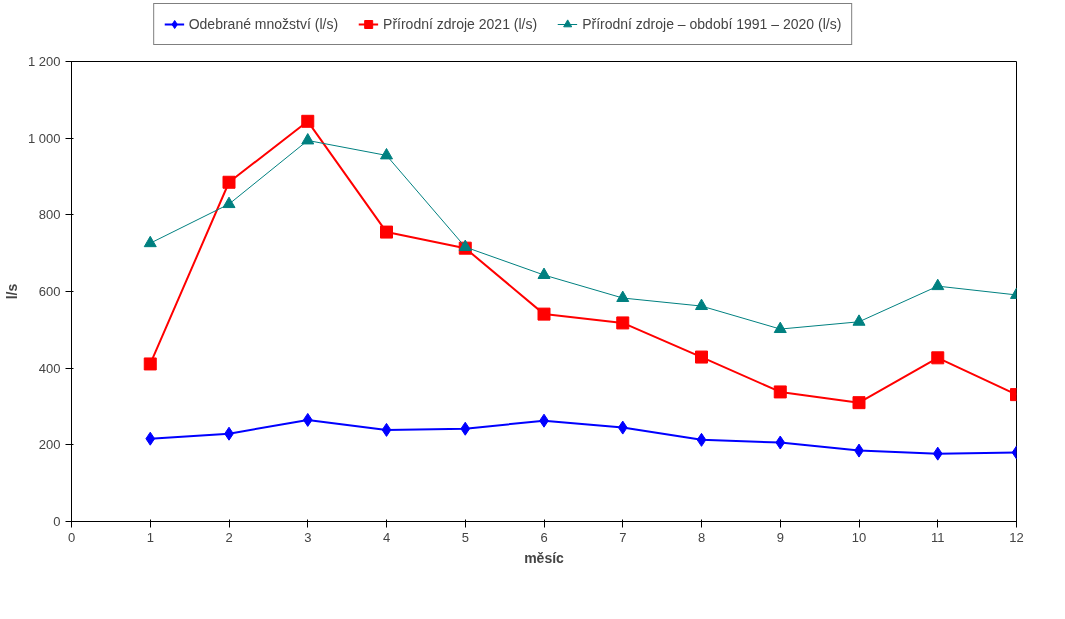 The image size is (1065, 619). I want to click on legend-label: Přírodní zdroje 2021 (l/s), so click(460, 24).